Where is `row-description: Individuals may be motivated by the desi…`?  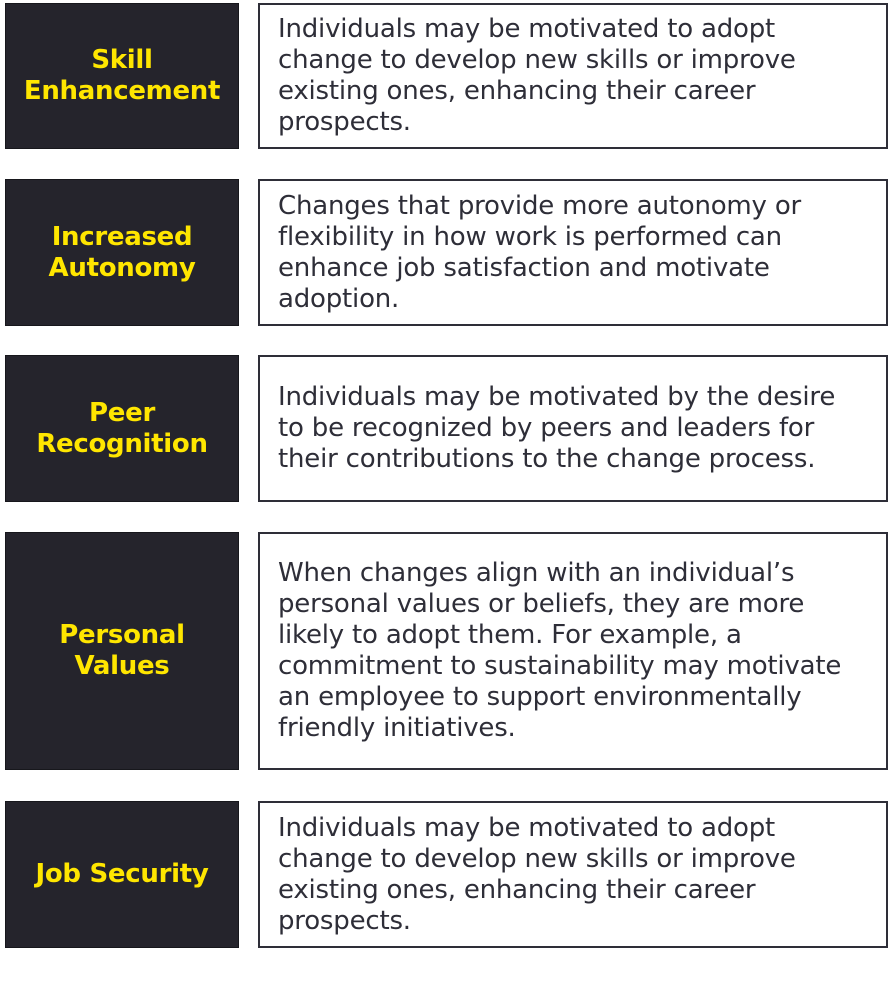 row-description: Individuals may be motivated by the desi… is located at coordinates (557, 428).